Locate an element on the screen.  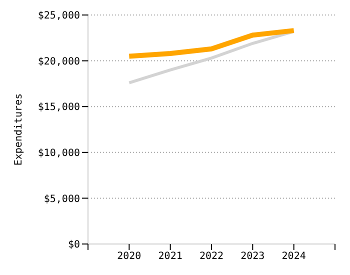
y-tick-label: $10,000 is located at coordinates (59, 153).